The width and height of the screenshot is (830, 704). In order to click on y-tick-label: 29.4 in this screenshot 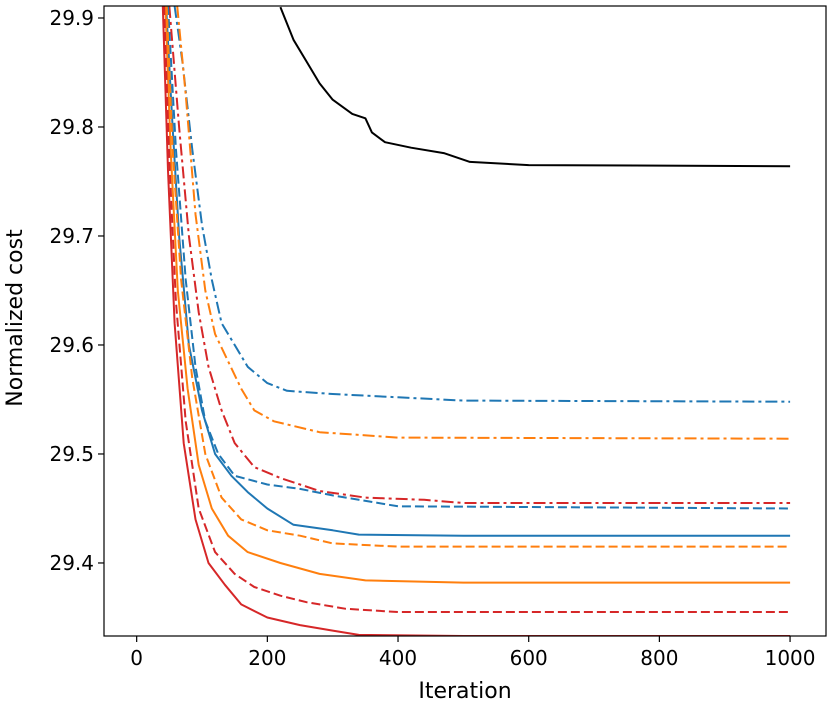, I will do `click(71, 563)`.